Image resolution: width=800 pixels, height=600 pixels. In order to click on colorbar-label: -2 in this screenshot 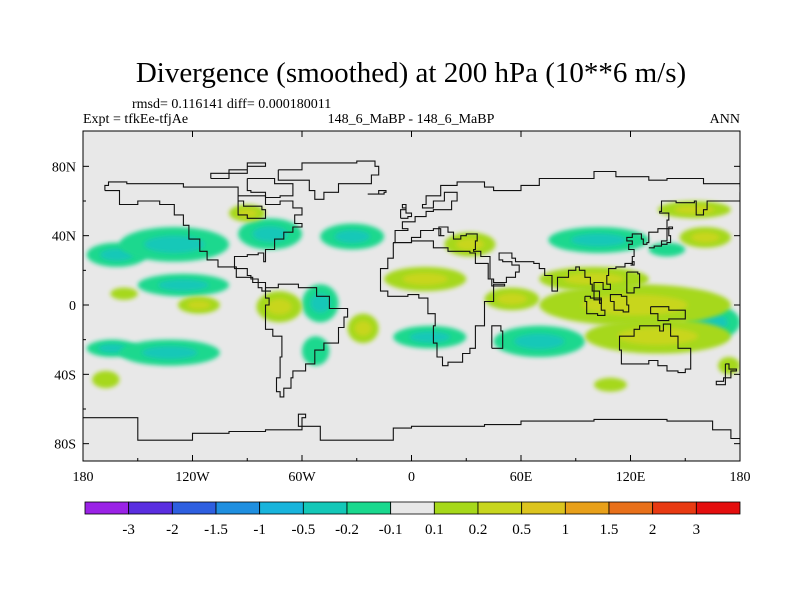, I will do `click(172, 530)`.